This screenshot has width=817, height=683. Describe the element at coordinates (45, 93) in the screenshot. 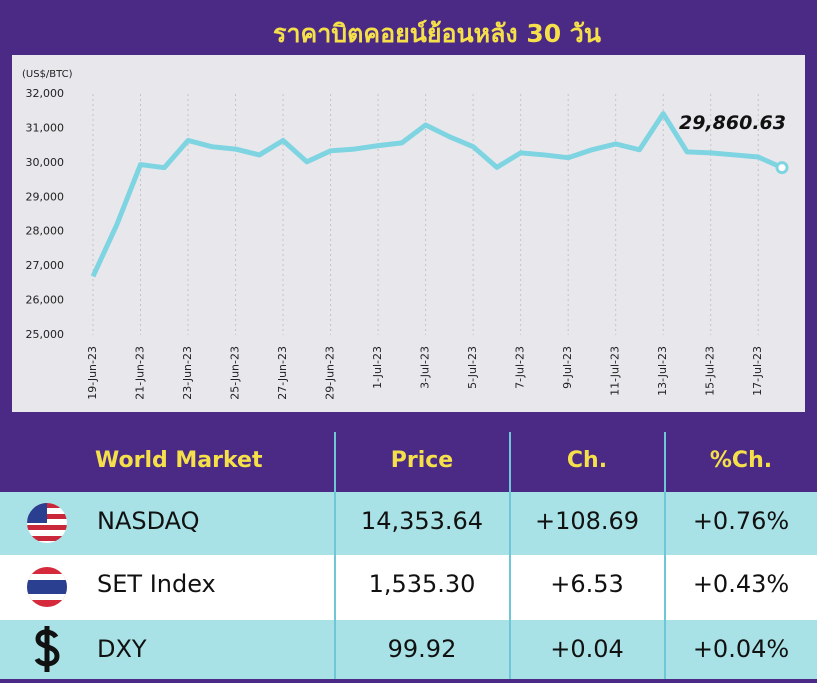

I see `y-tick-label: 32,000` at that location.